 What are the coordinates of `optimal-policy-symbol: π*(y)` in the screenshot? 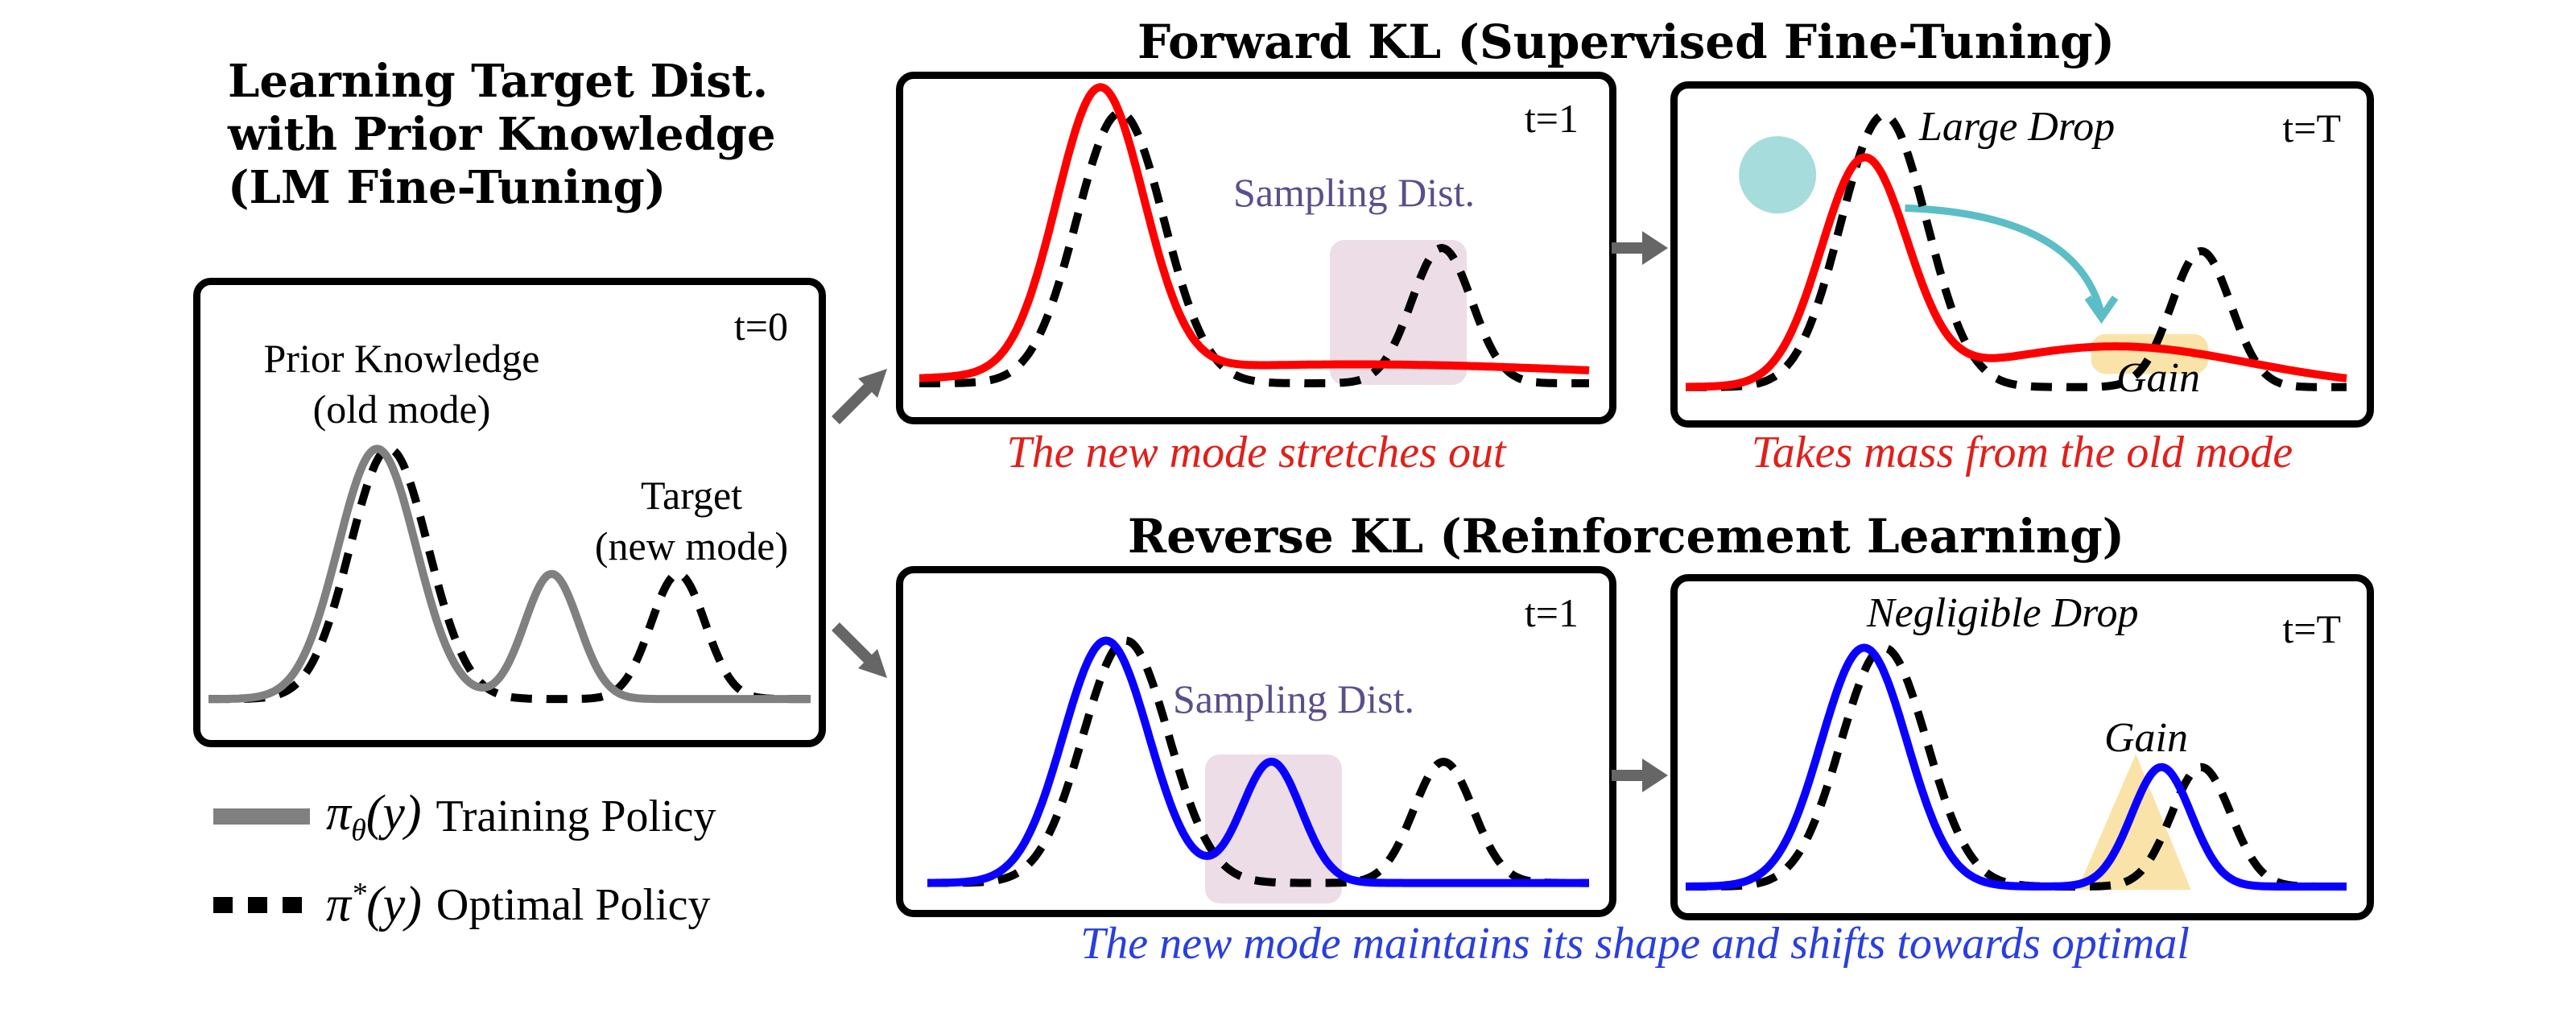 It's located at (374, 904).